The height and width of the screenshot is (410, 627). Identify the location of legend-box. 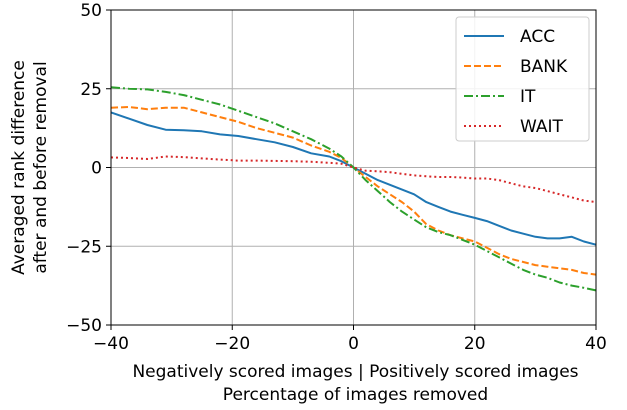
(522, 79).